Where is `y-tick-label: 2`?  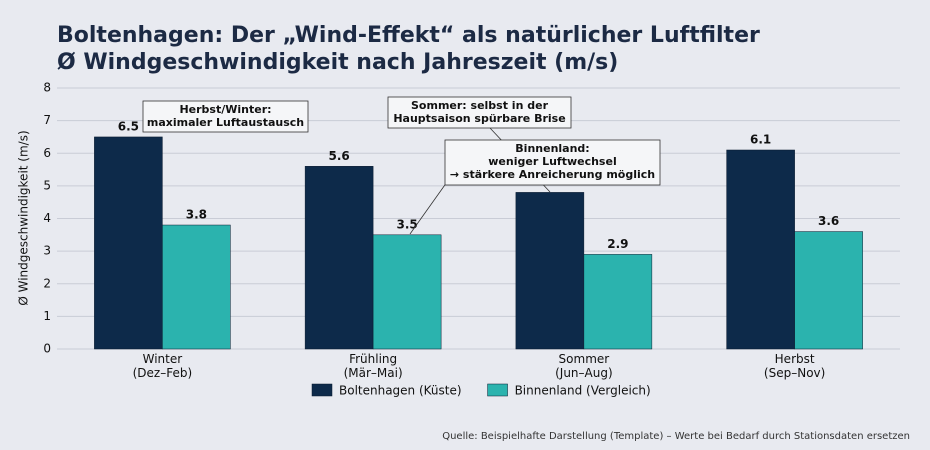
y-tick-label: 2 is located at coordinates (47, 283).